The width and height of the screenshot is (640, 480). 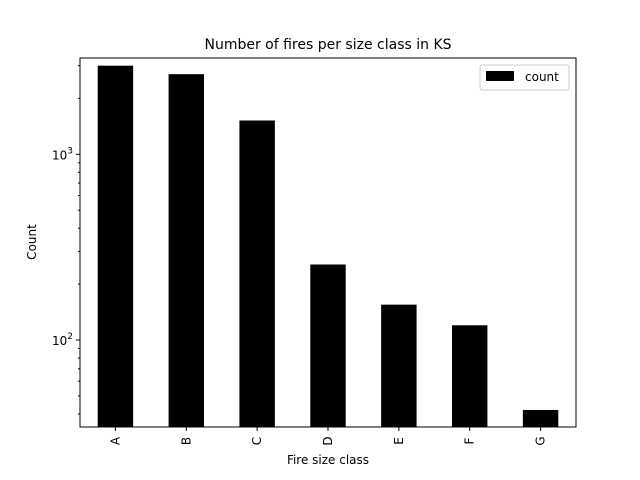 I want to click on bar-G, so click(x=540, y=418).